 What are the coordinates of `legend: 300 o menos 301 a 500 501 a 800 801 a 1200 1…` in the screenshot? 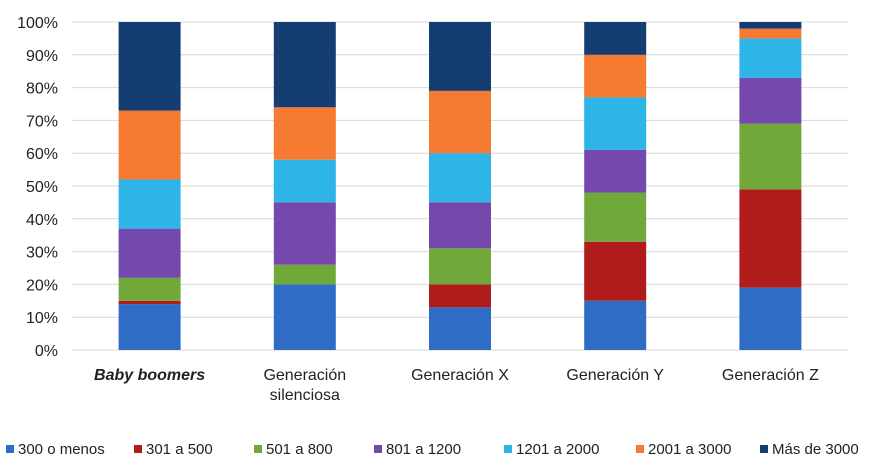 It's located at (445, 449).